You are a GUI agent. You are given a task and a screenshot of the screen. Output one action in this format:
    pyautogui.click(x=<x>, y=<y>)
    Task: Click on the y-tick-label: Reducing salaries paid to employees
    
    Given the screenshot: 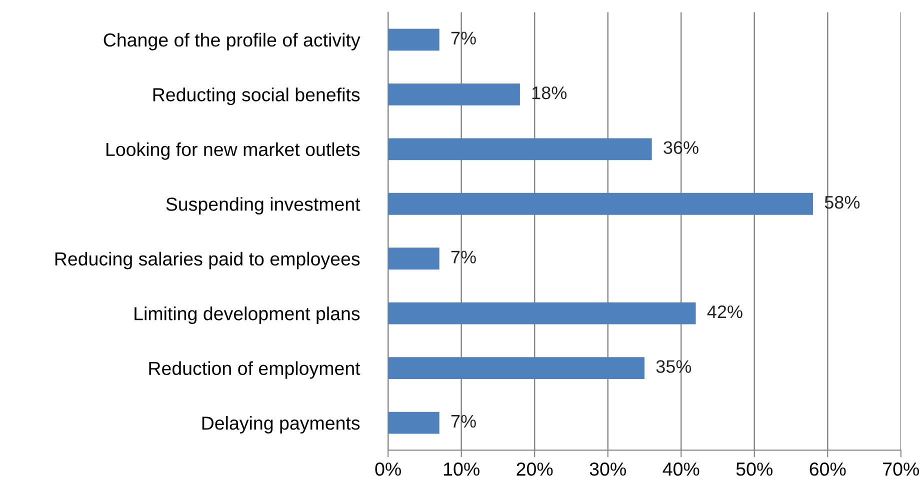 What is the action you would take?
    pyautogui.click(x=207, y=261)
    